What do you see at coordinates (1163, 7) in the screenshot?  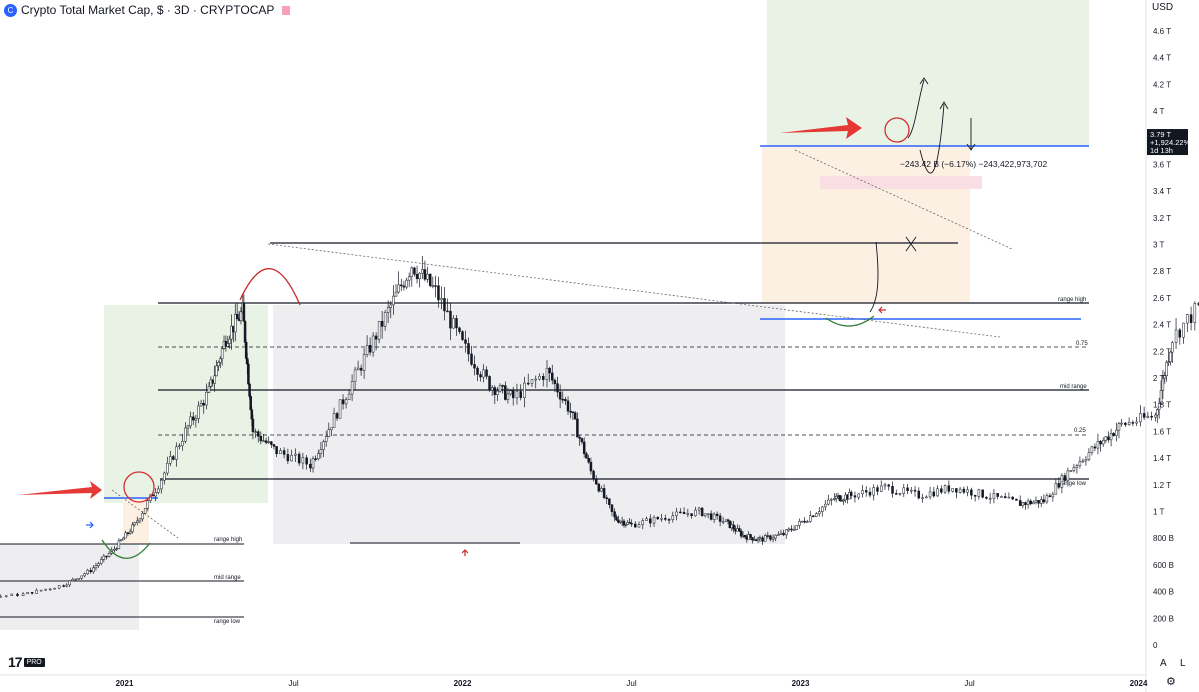 I see `currency-label: USD` at bounding box center [1163, 7].